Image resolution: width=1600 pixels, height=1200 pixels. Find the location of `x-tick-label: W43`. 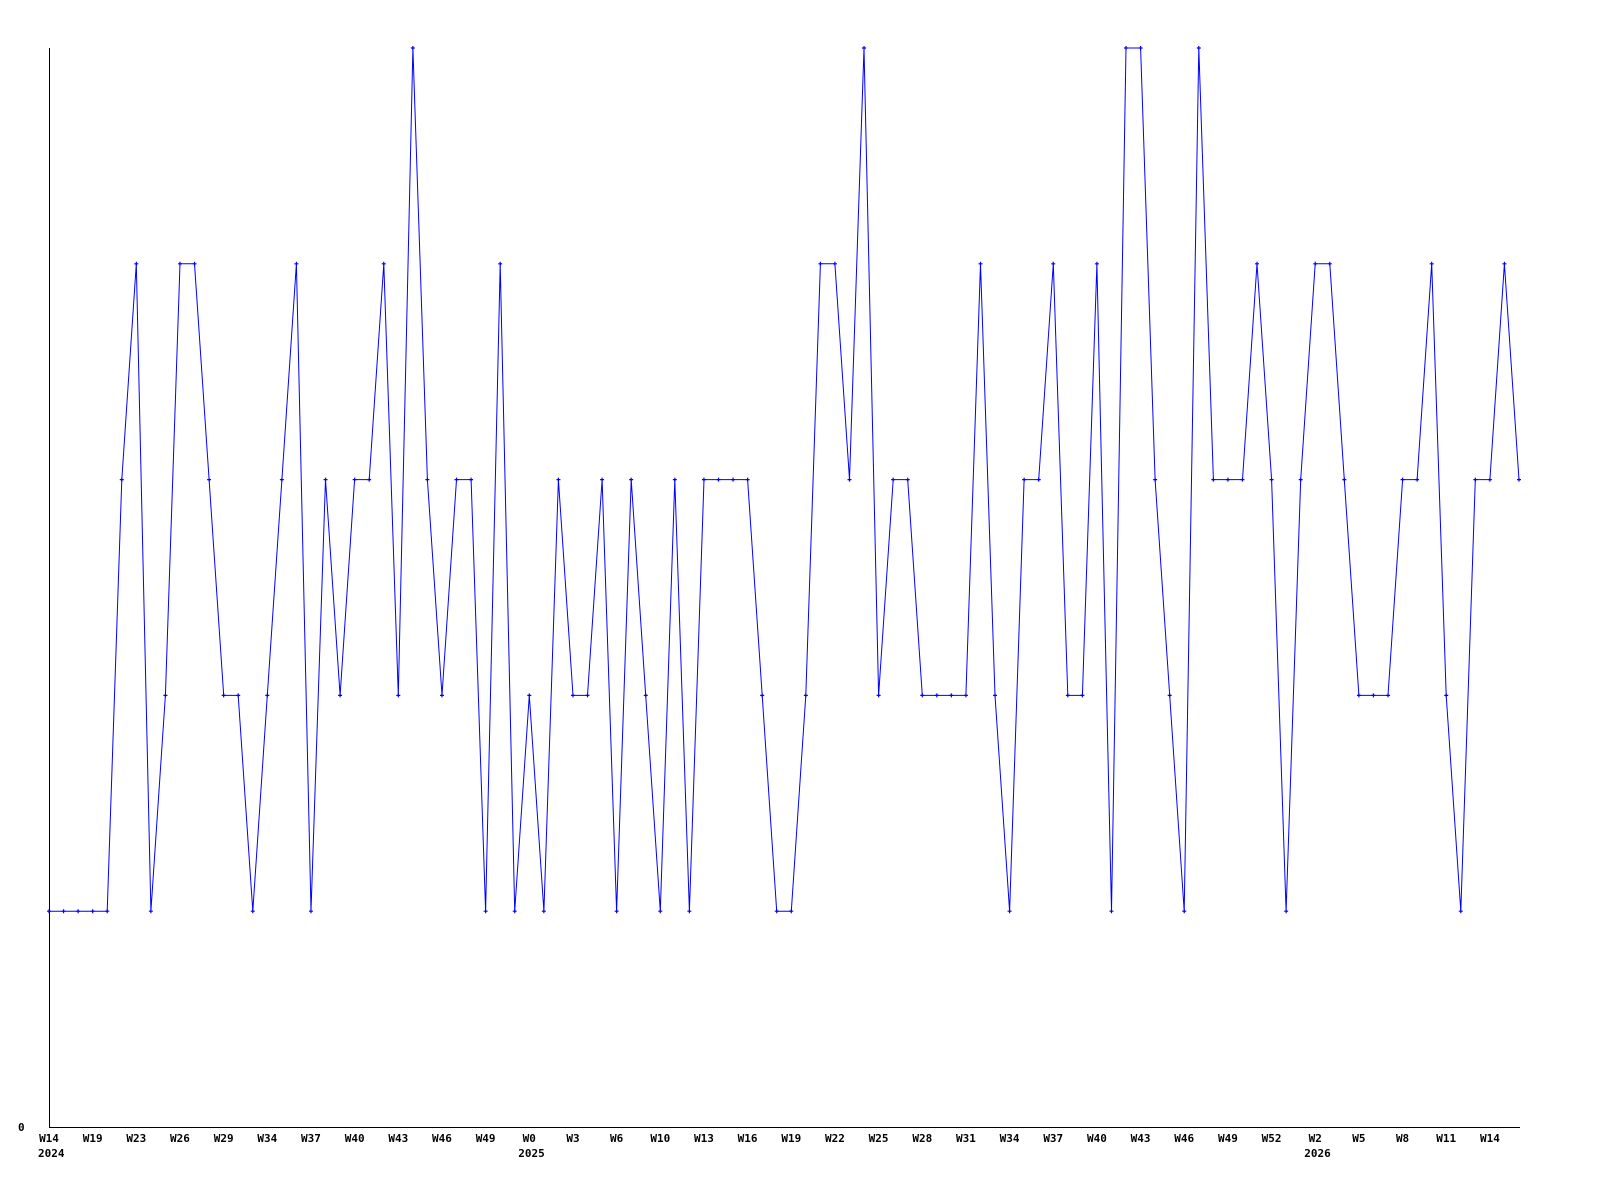

x-tick-label: W43 is located at coordinates (1141, 1138).